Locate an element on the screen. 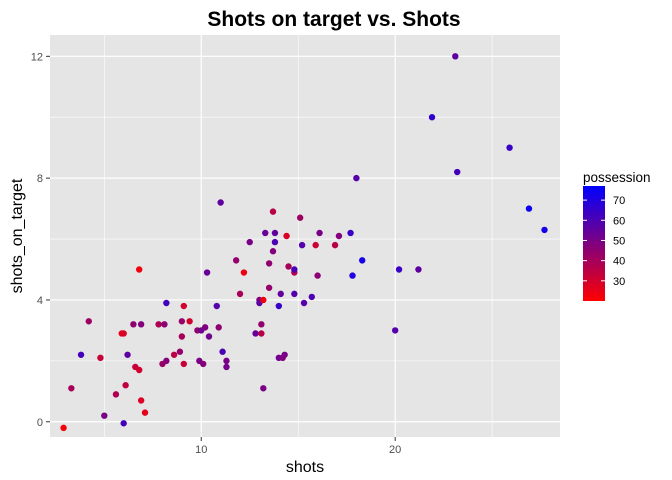  x-tick-label: 10 is located at coordinates (201, 450).